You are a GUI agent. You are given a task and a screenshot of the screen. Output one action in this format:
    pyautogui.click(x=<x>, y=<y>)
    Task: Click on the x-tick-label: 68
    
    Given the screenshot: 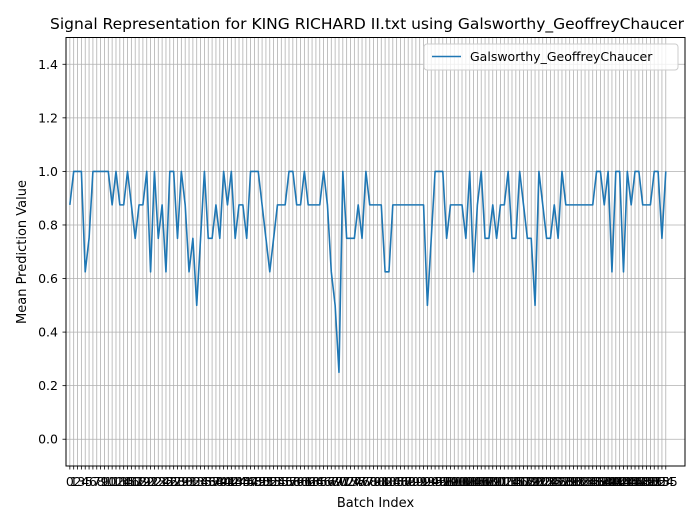 What is the action you would take?
    pyautogui.click(x=331, y=481)
    